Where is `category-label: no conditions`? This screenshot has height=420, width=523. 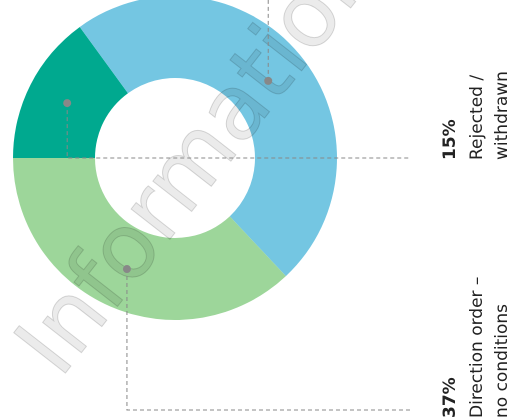
category-label: no conditions is located at coordinates (502, 361).